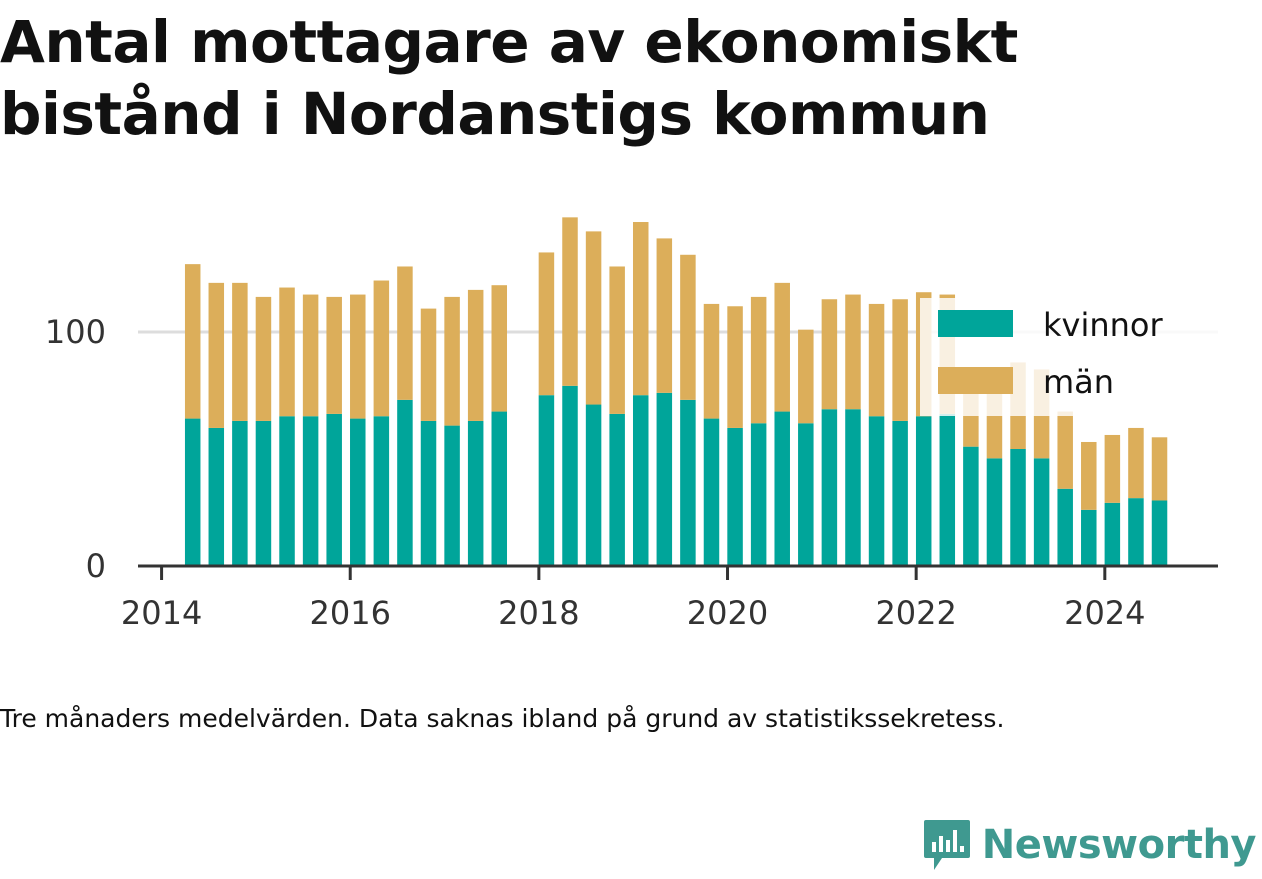  Describe the element at coordinates (975, 323) in the screenshot. I see `legend-swatch-kvinnor` at that location.